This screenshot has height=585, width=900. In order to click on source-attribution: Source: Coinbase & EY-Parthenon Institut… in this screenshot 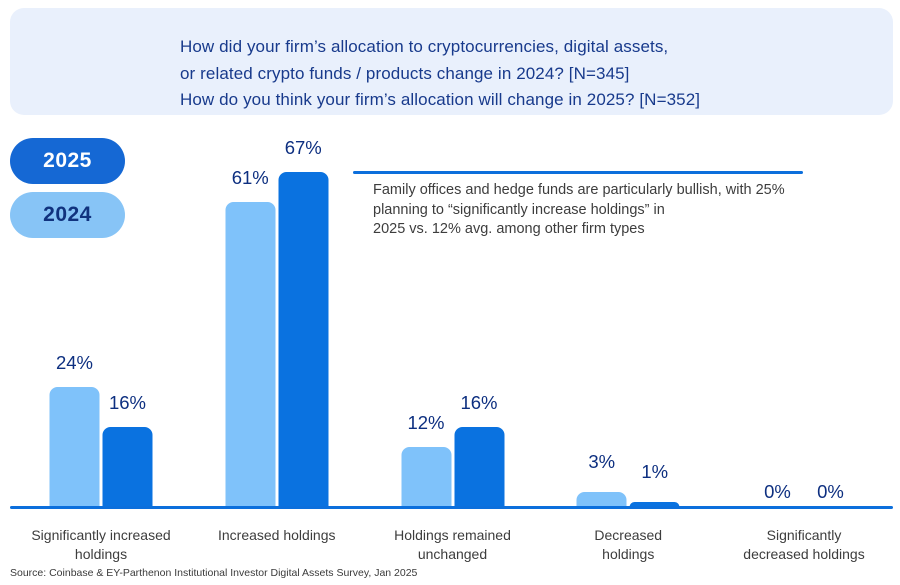, I will do `click(214, 573)`.